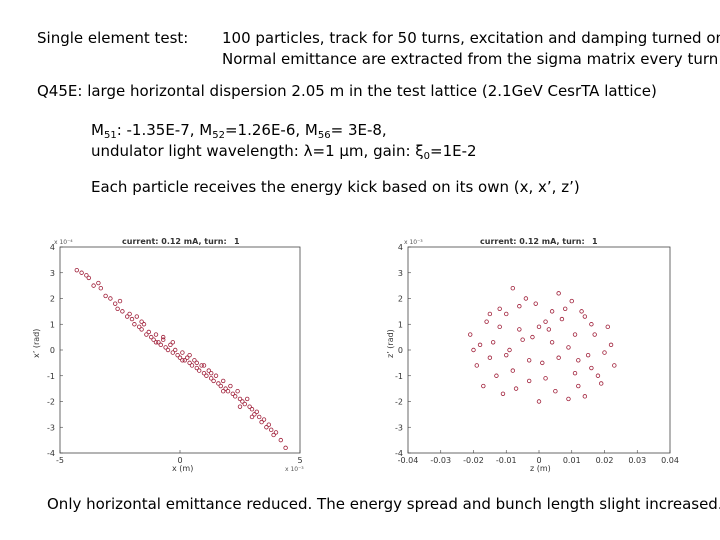  I want to click on plot1-ylabel: x’ (rad), so click(36, 343).